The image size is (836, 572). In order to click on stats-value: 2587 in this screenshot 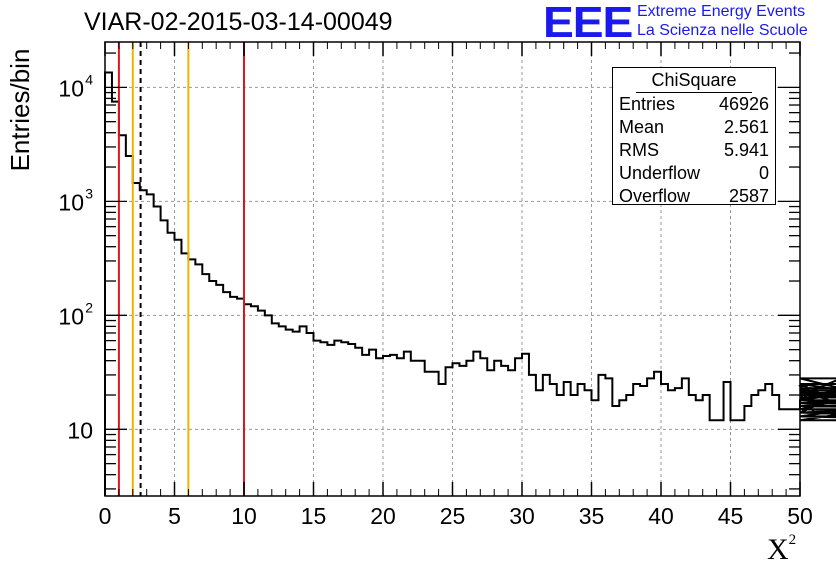, I will do `click(748, 196)`.